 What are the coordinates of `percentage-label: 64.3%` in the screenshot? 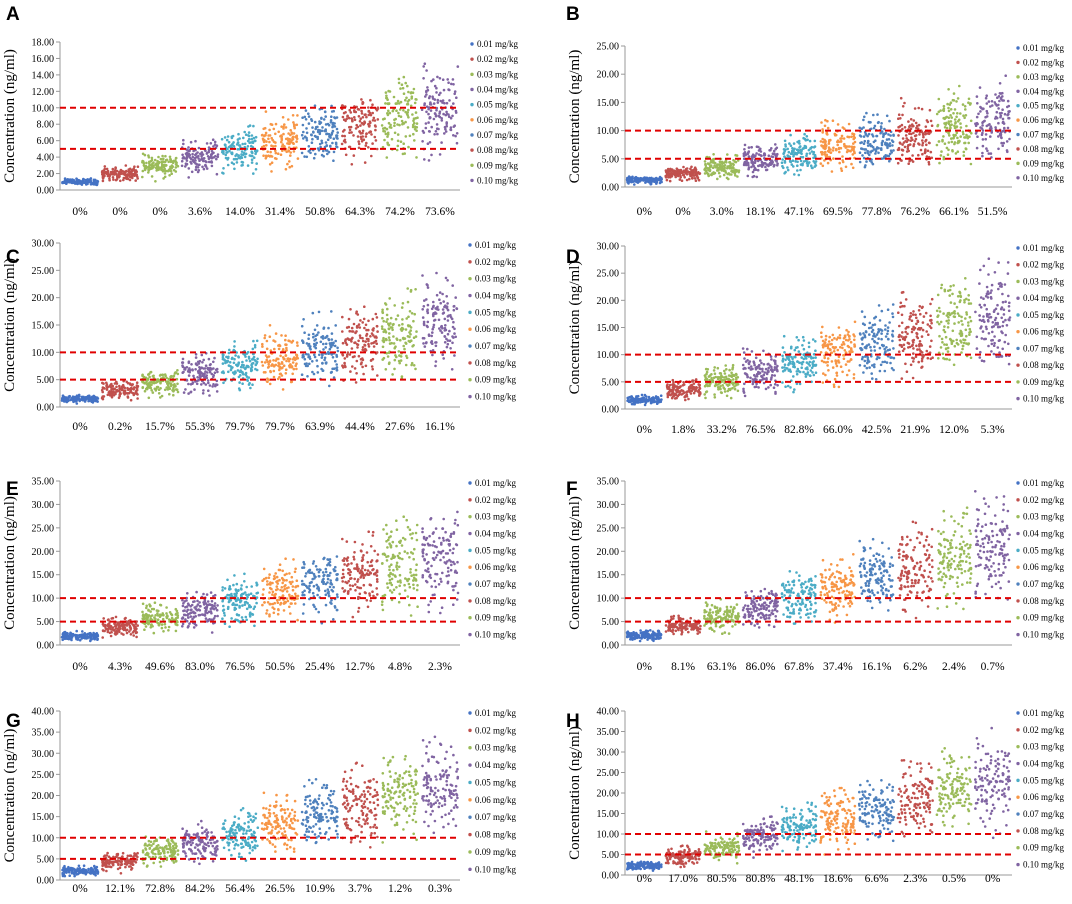 It's located at (360, 212).